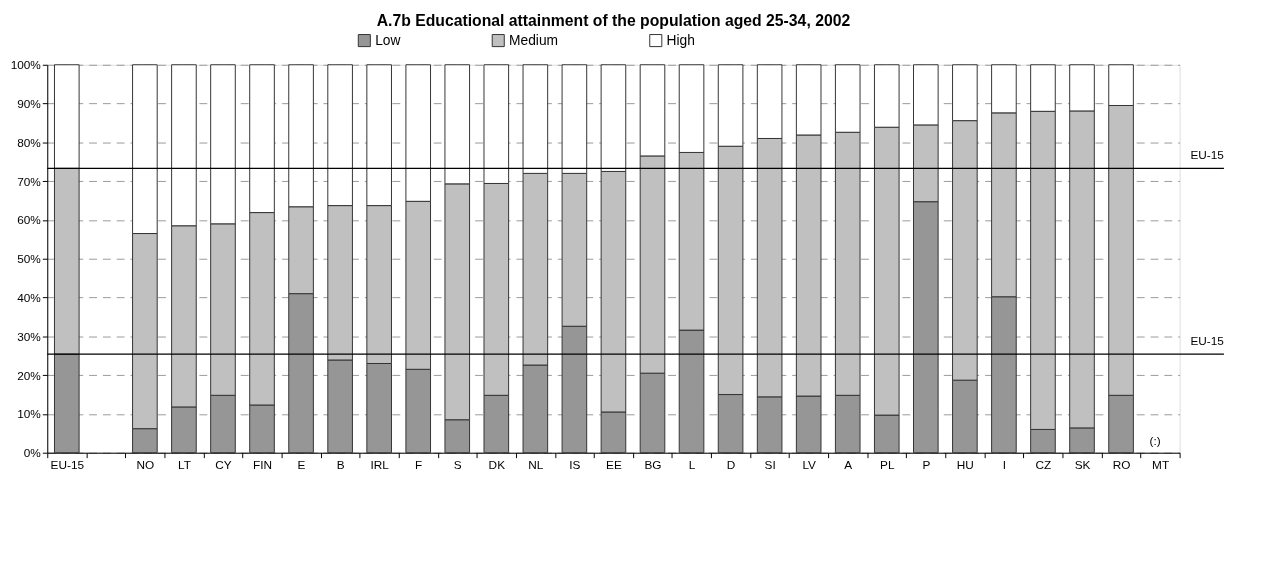  What do you see at coordinates (680, 40) in the screenshot?
I see `legend-label: High` at bounding box center [680, 40].